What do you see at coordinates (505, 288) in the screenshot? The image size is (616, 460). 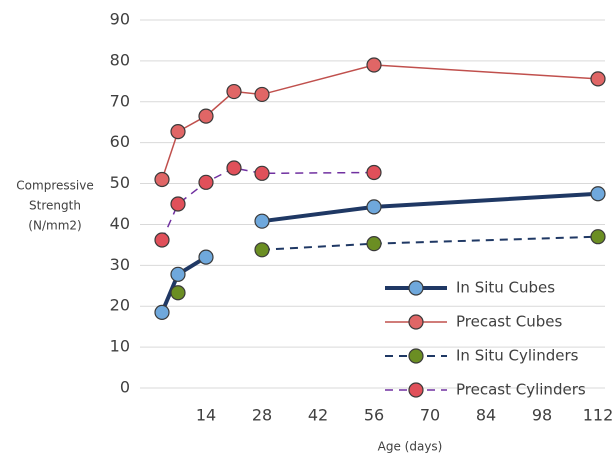 I see `legend-label: In Situ Cubes` at bounding box center [505, 288].